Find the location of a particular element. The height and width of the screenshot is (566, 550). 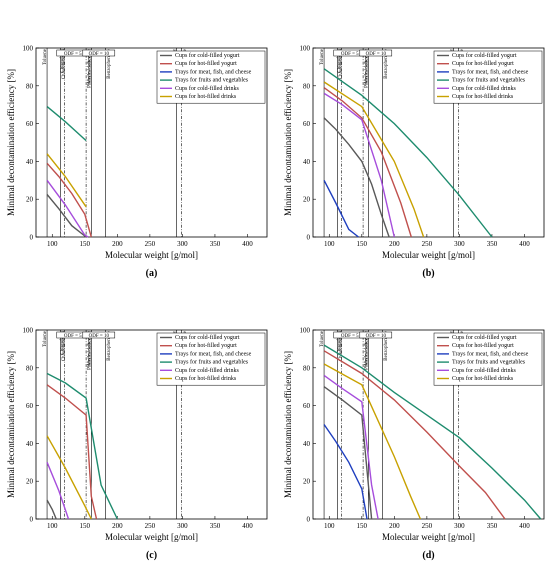

substance-label: Benzophenone is located at coordinates (109, 63).